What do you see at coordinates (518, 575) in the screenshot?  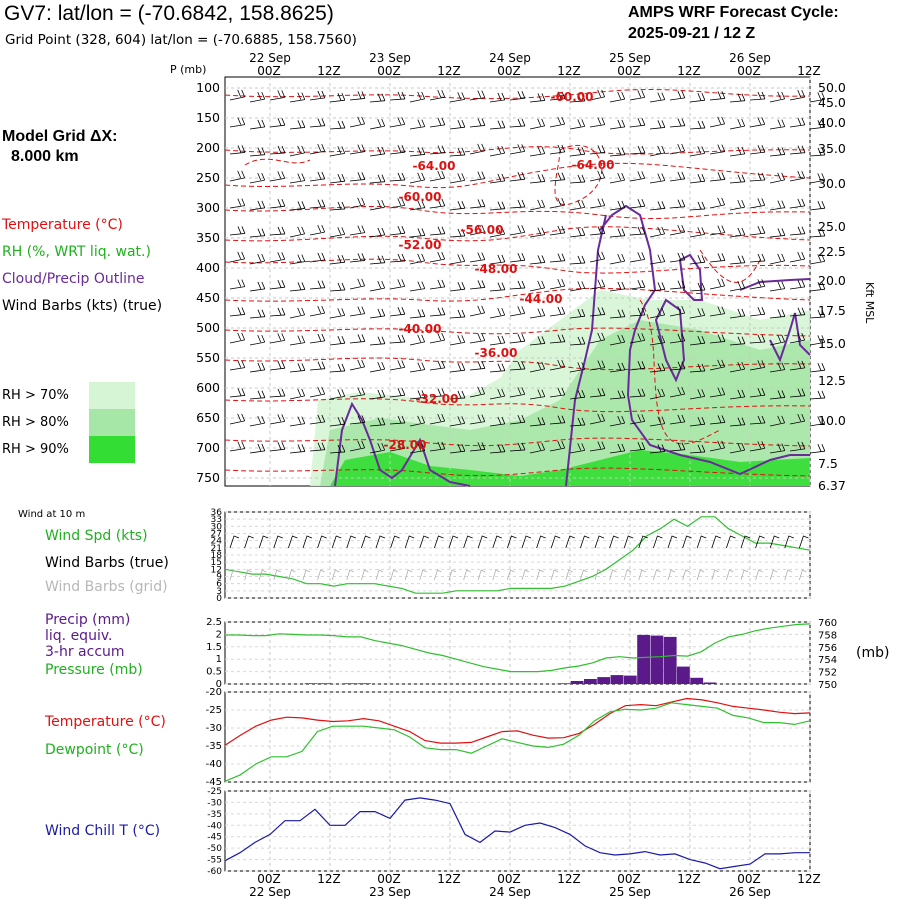 I see `surface-wind-barbs-grid` at bounding box center [518, 575].